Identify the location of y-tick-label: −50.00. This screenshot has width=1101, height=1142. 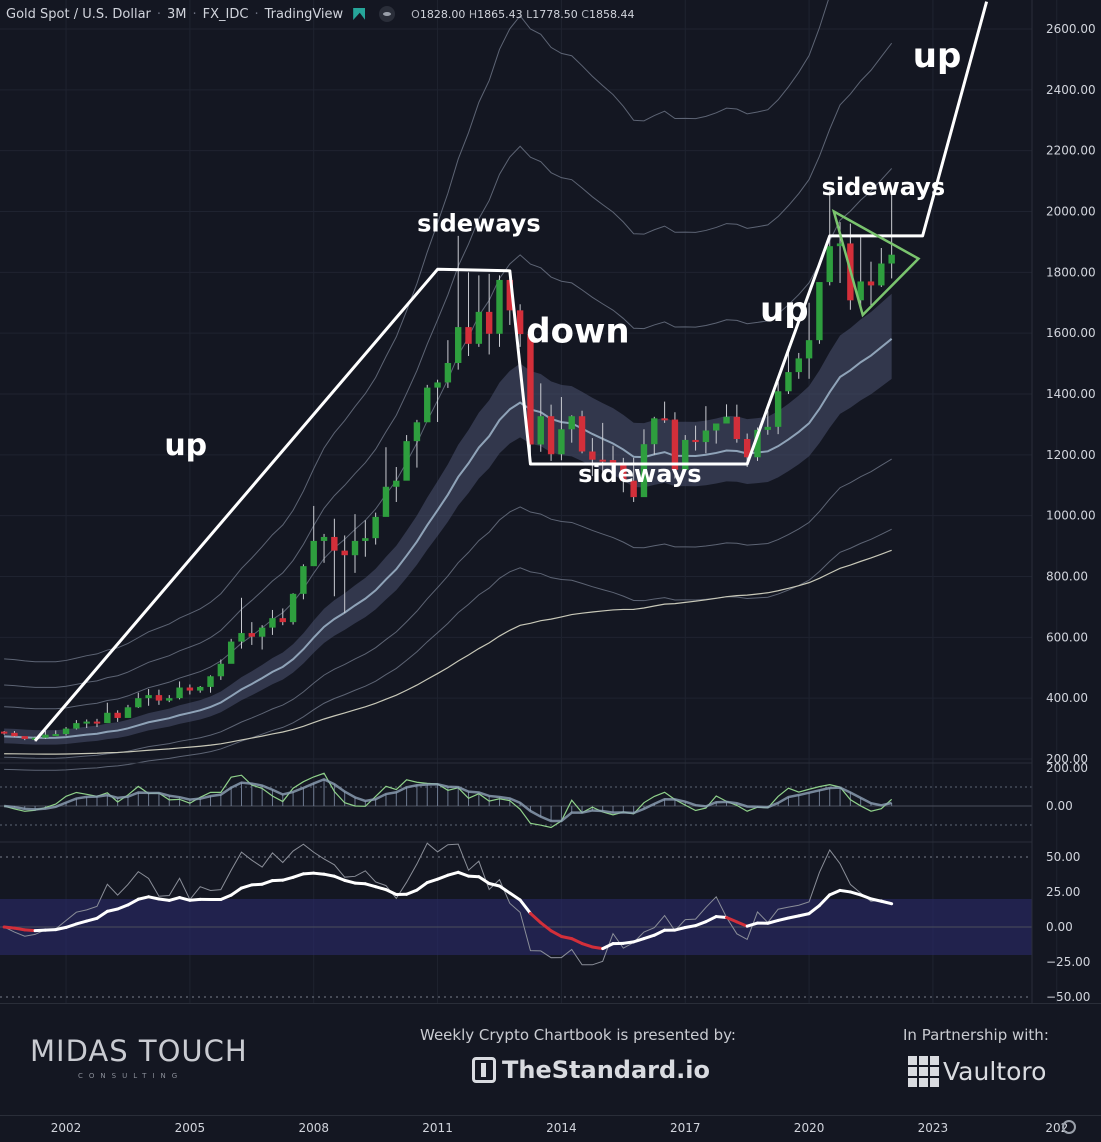
(1068, 997).